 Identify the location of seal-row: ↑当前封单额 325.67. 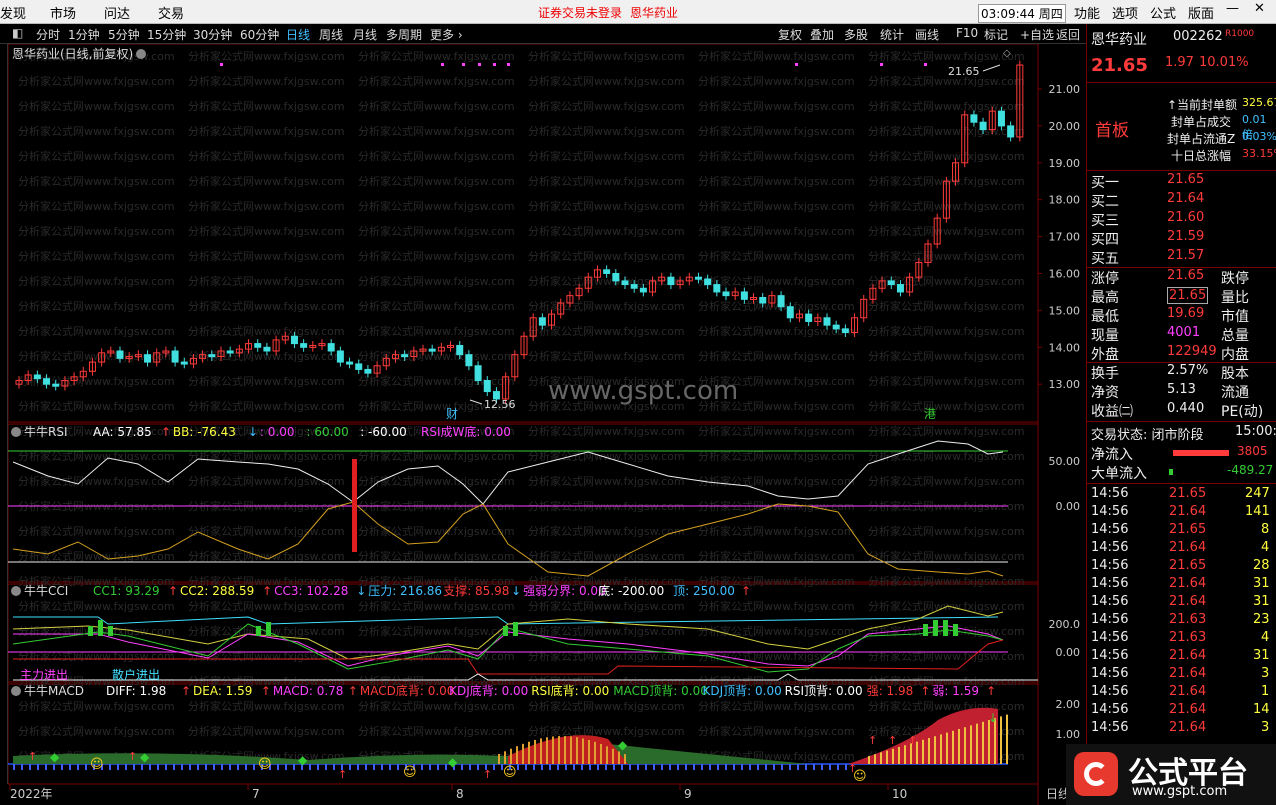
(1183, 105).